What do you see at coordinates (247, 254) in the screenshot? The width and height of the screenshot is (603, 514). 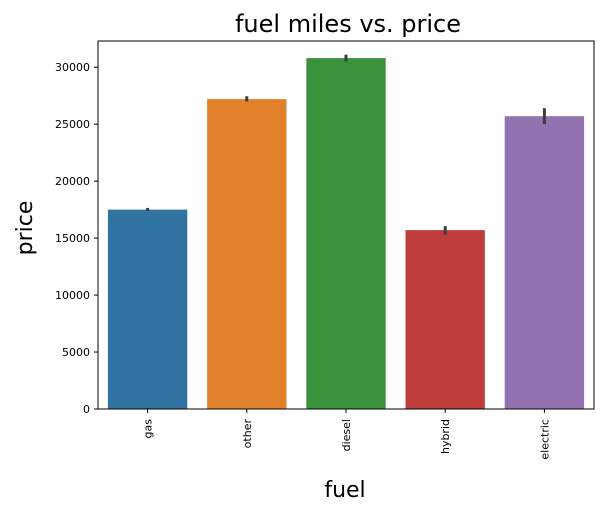 I see `bar-other` at bounding box center [247, 254].